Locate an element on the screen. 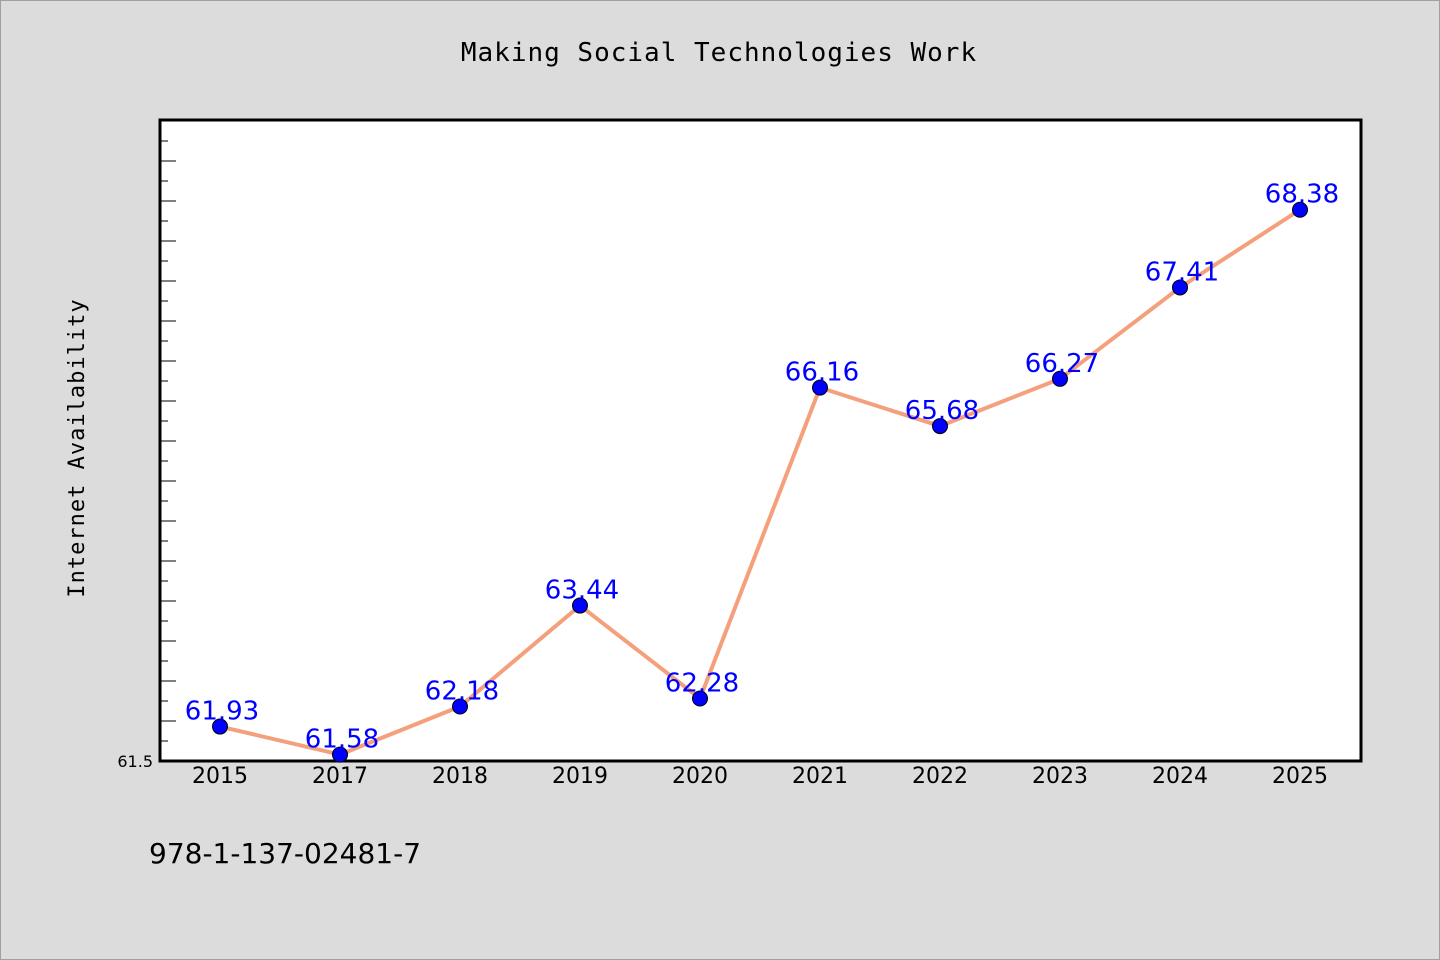 This screenshot has width=1440, height=960. data-label: 61.93 is located at coordinates (222, 712).